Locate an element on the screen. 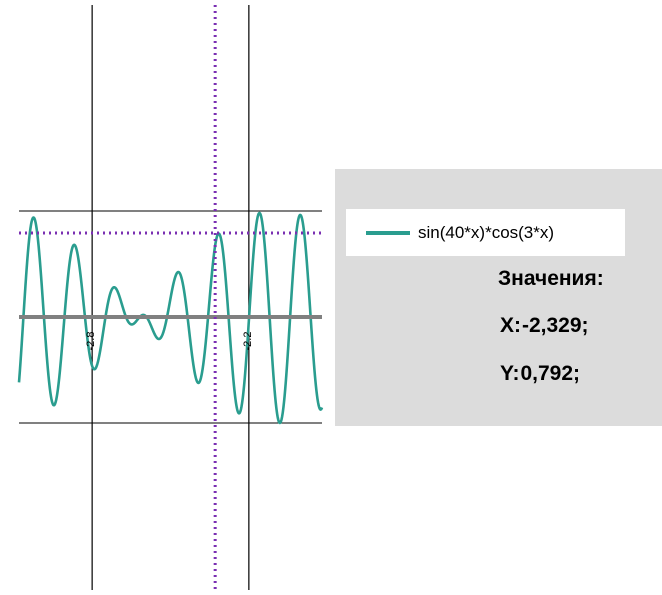 Image resolution: width=662 pixels, height=595 pixels. readout-x: X:-2,329; is located at coordinates (544, 326).